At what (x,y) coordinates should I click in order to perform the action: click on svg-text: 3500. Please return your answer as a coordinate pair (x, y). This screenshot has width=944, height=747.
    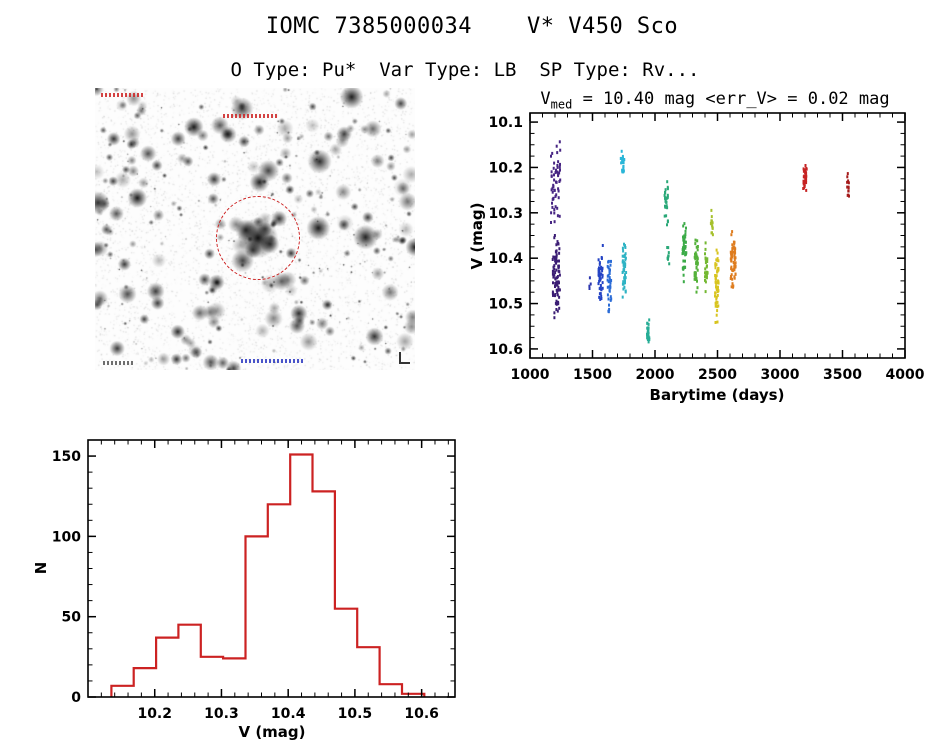
    Looking at the image, I should click on (842, 375).